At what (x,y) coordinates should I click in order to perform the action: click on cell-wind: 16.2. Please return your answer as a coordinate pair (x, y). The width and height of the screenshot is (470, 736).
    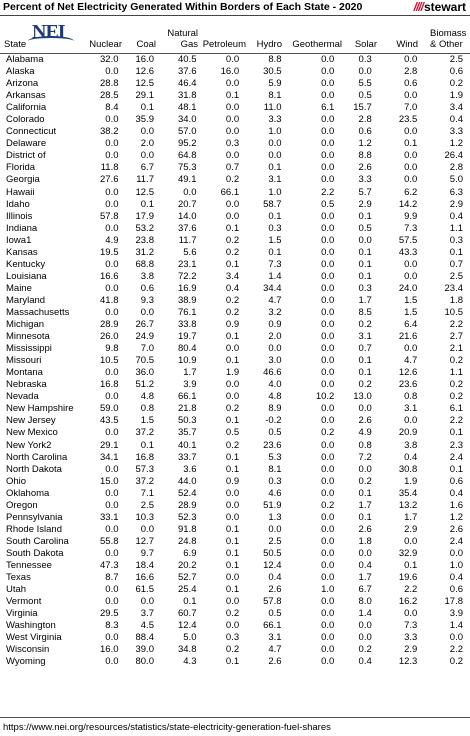
    Looking at the image, I should click on (408, 602).